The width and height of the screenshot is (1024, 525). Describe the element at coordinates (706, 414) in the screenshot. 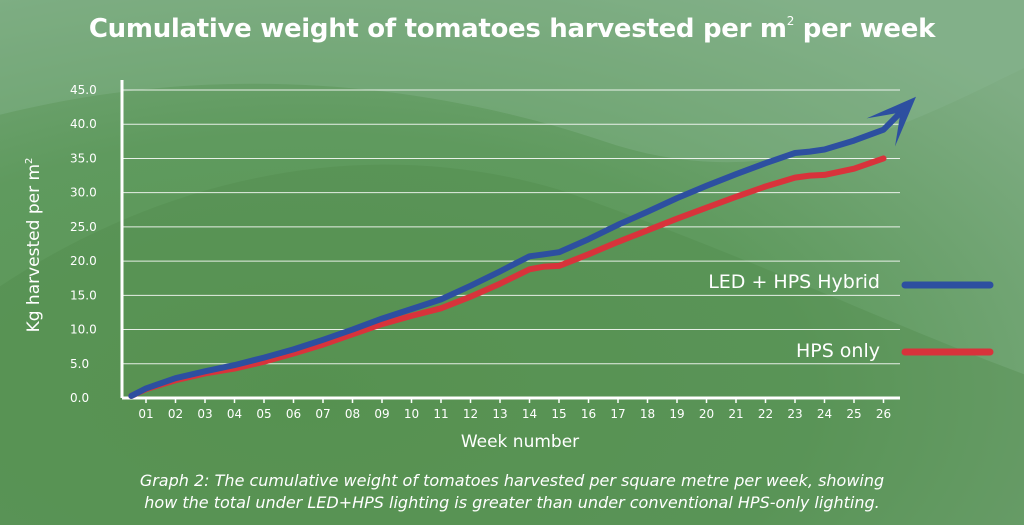

I see `x-tick-label: 20` at that location.